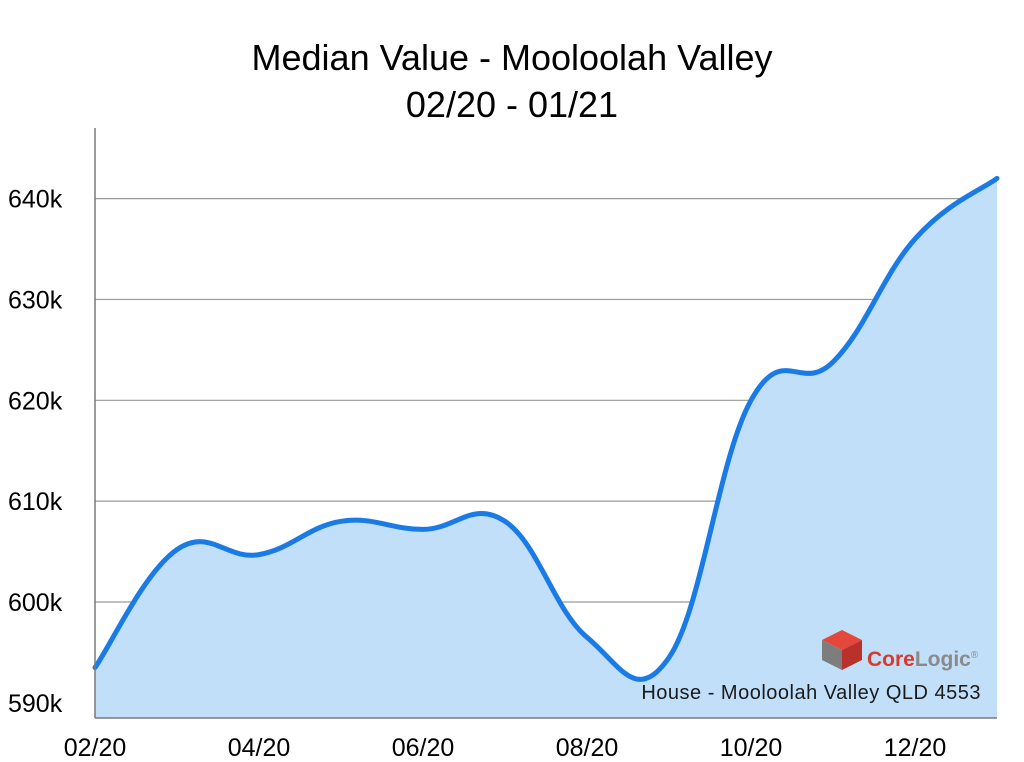  Describe the element at coordinates (512, 57) in the screenshot. I see `chart-title: Median Value - Mooloolah Valley` at that location.